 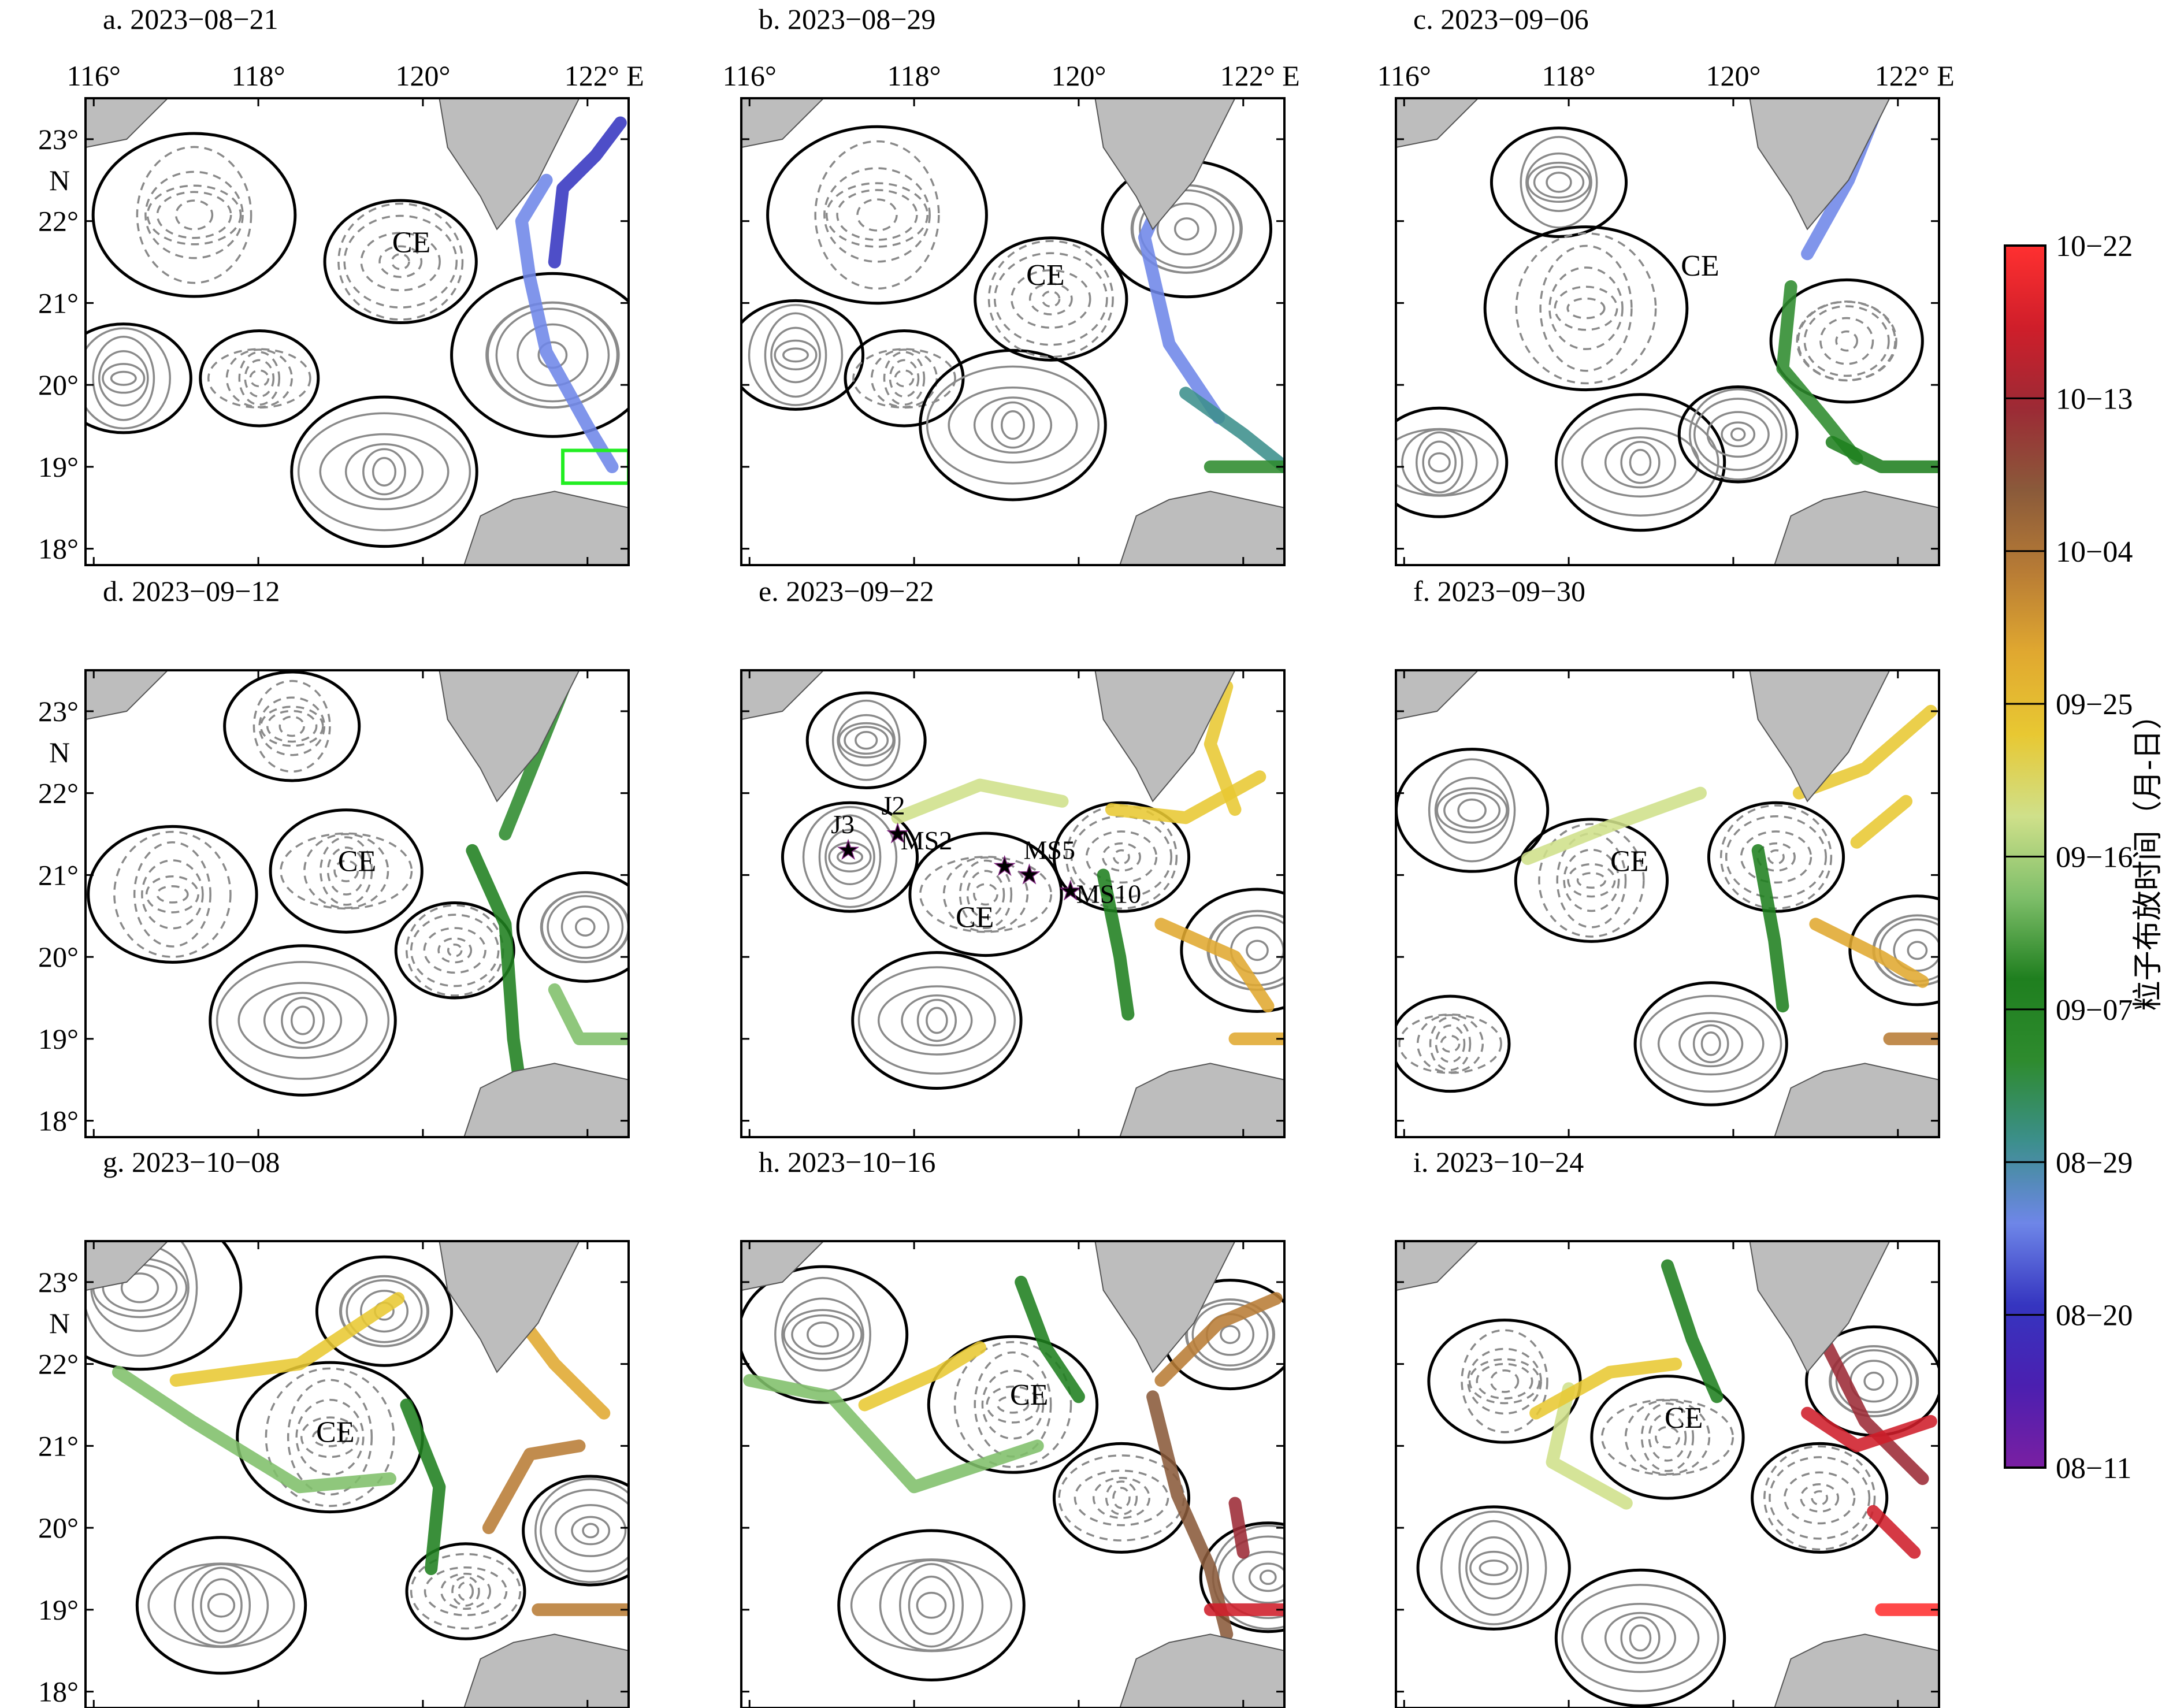 I want to click on lat-tick-label: 20°, so click(x=58, y=385).